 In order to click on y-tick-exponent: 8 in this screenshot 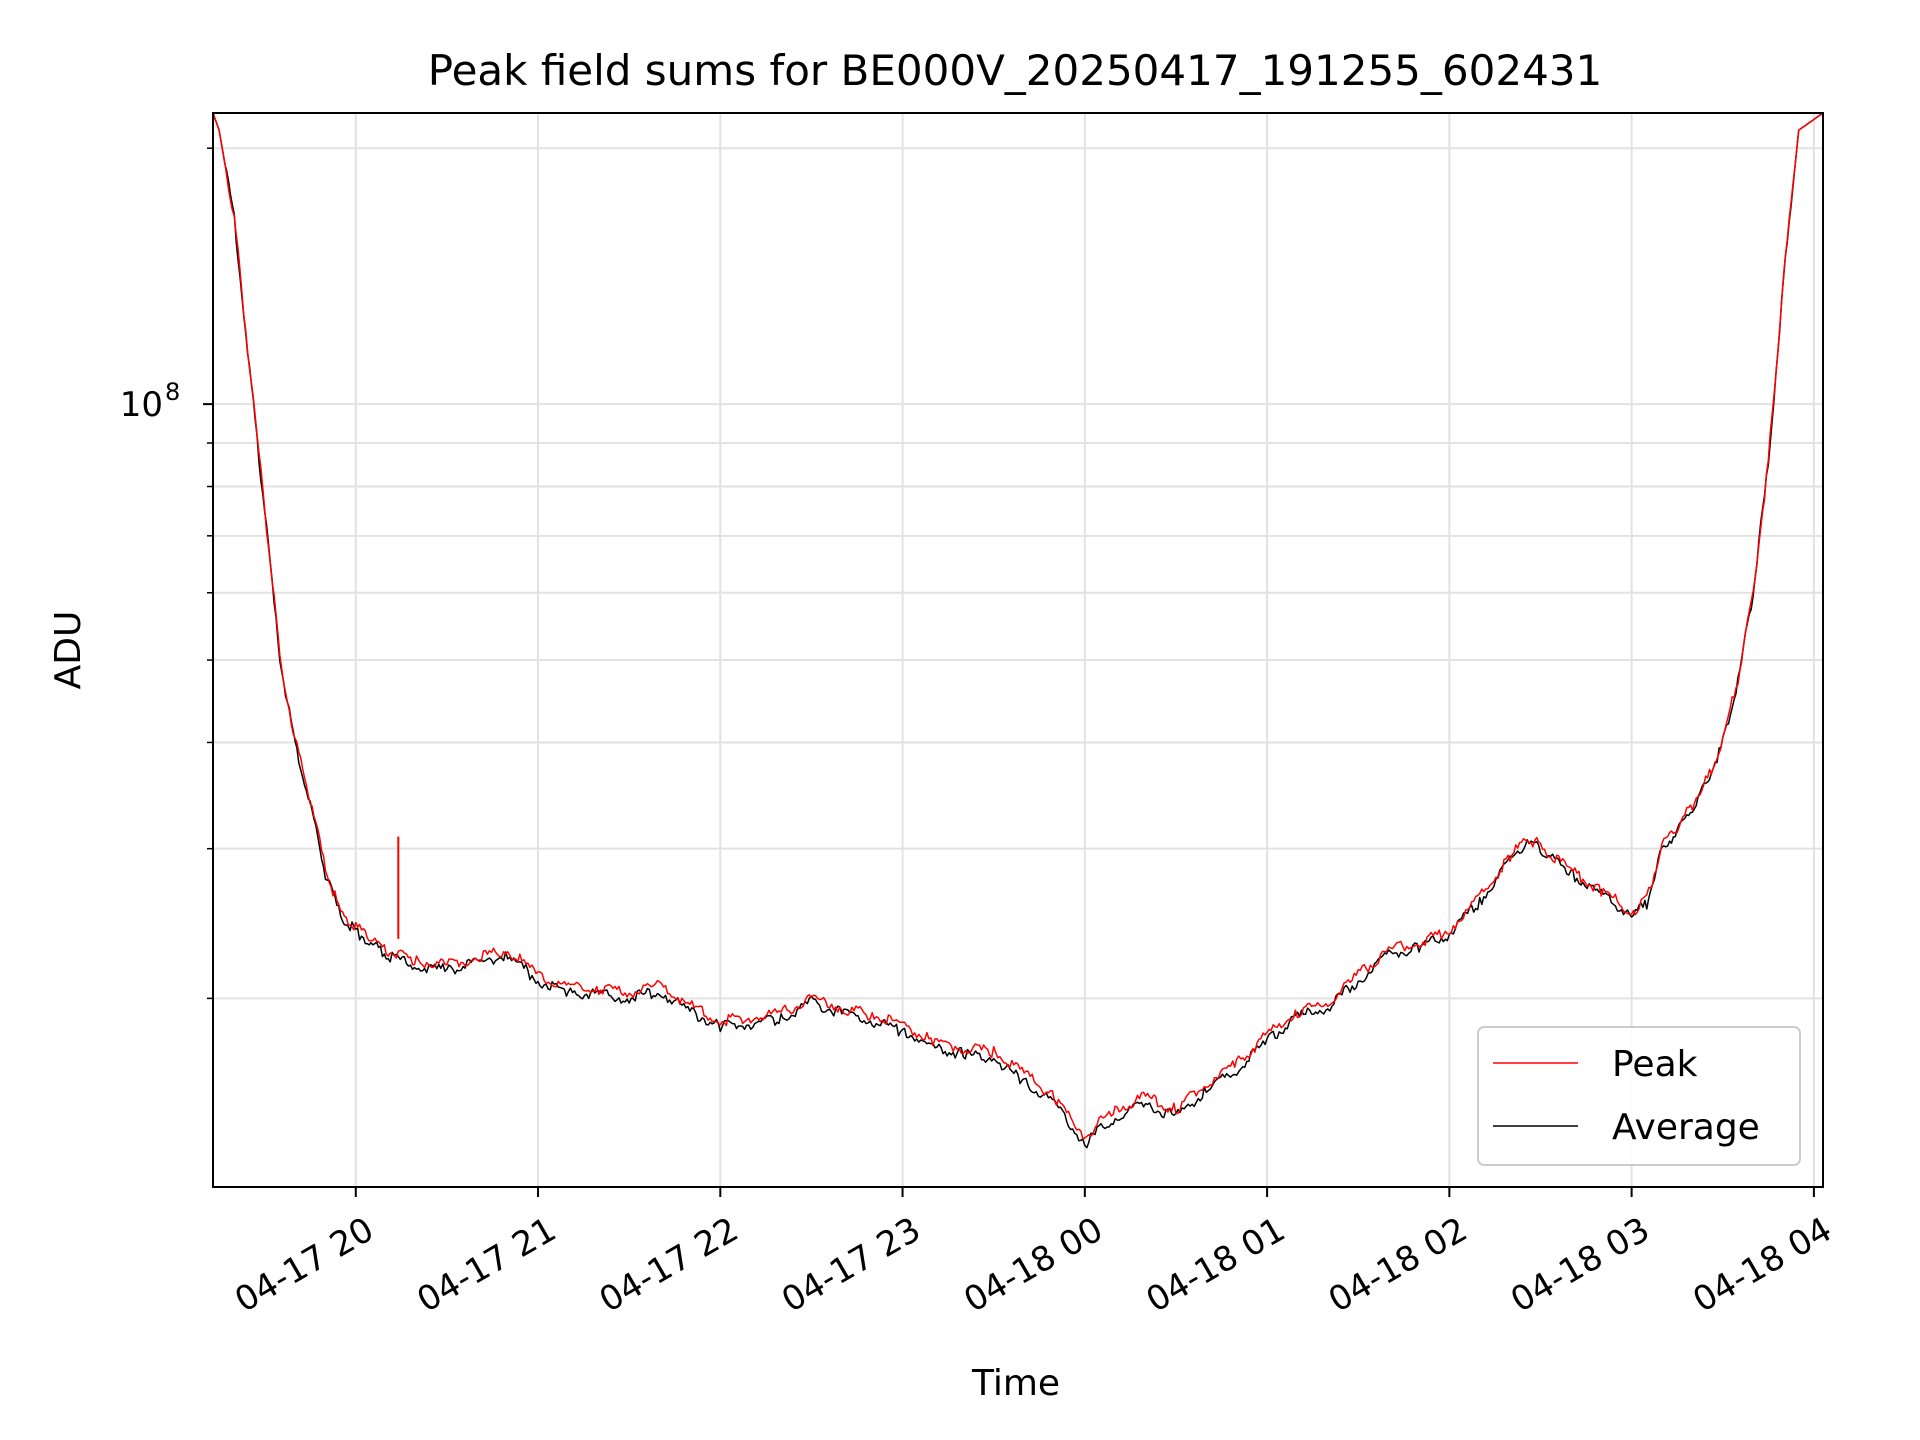, I will do `click(172, 392)`.